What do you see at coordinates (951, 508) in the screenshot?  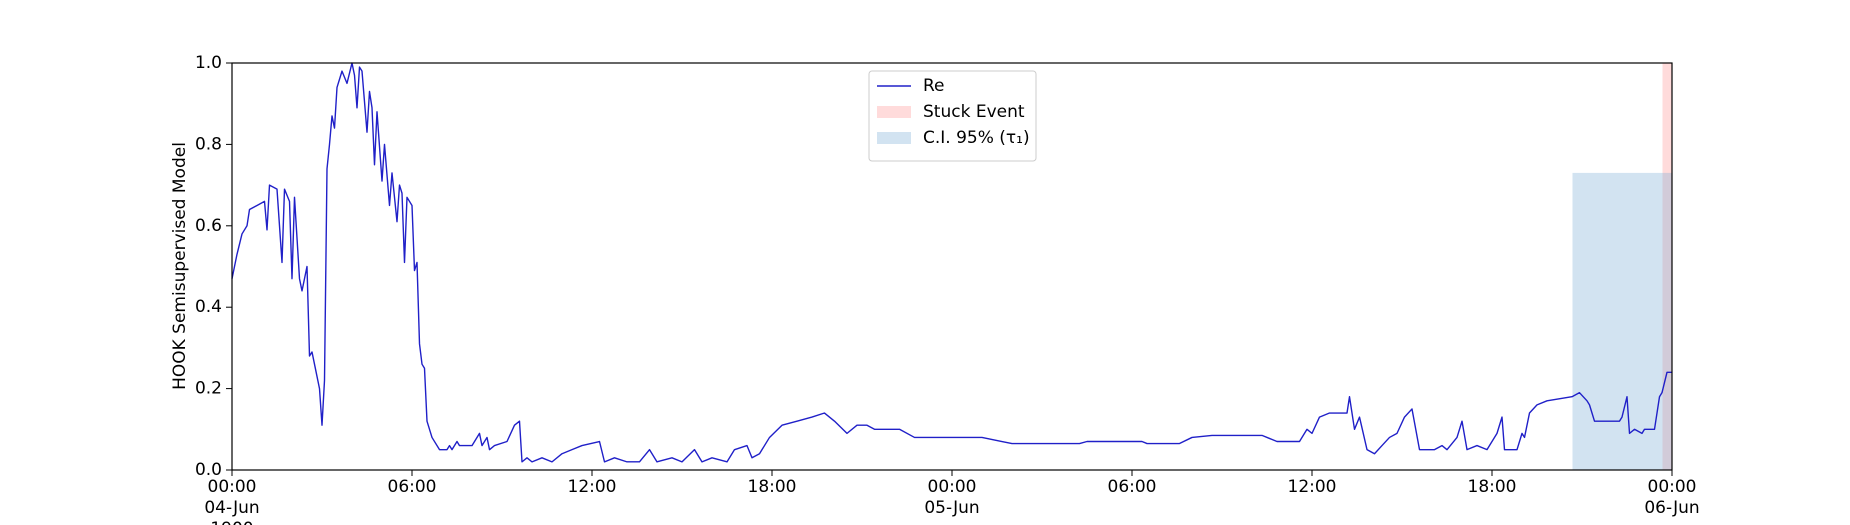 I see `x-date-label: 05-Jun` at bounding box center [951, 508].